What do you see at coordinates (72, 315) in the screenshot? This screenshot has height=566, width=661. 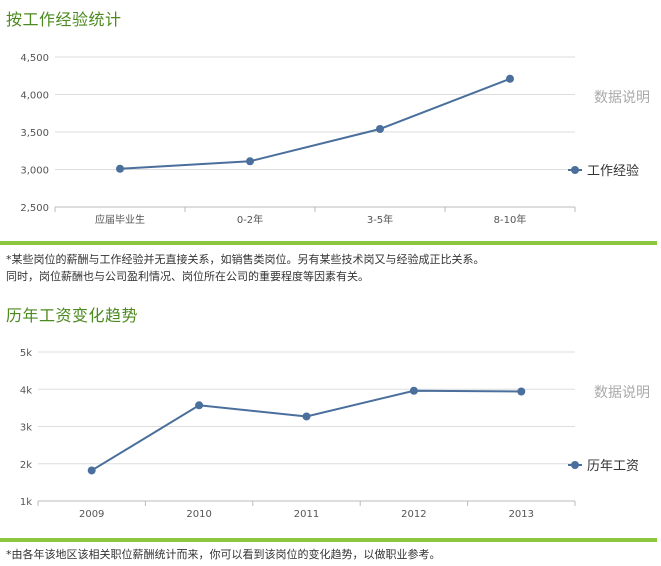 I see `yearly-trend-section-title: 历年工资变化趋势` at bounding box center [72, 315].